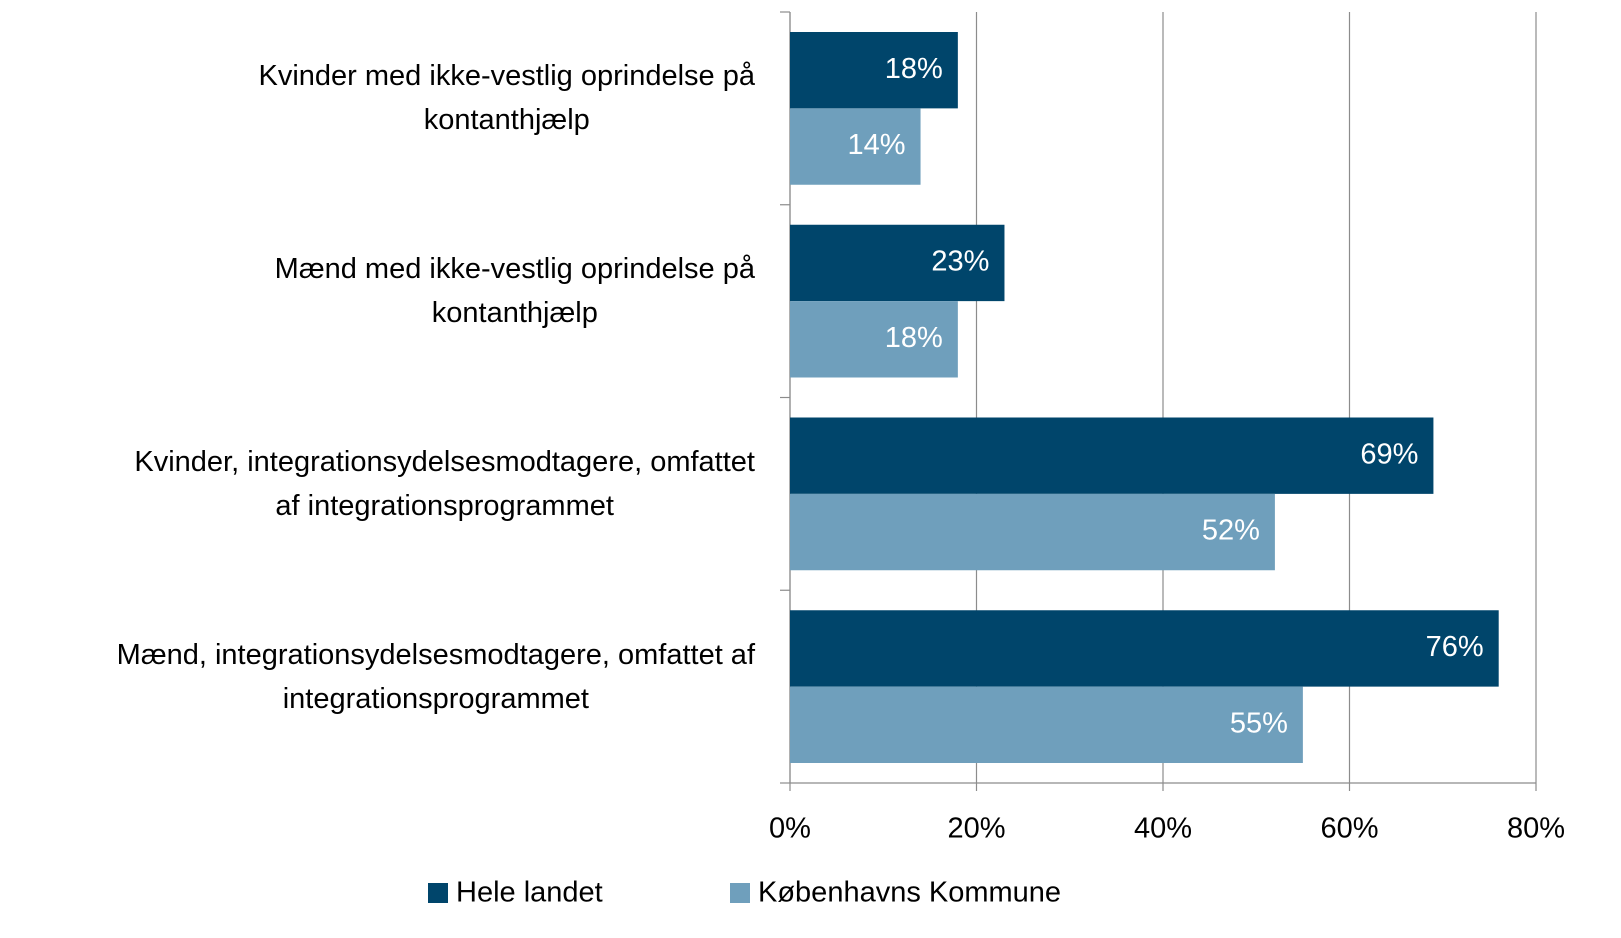 The width and height of the screenshot is (1621, 938). Describe the element at coordinates (1349, 829) in the screenshot. I see `x-tick-label: 60%` at that location.